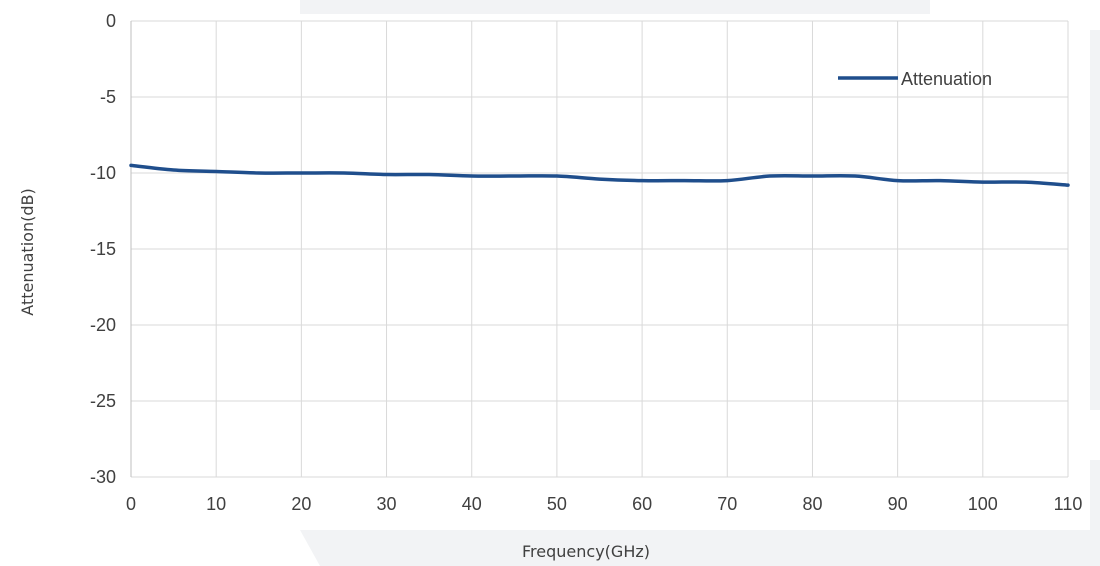 The width and height of the screenshot is (1100, 566). I want to click on x-tick-label: 30, so click(387, 504).